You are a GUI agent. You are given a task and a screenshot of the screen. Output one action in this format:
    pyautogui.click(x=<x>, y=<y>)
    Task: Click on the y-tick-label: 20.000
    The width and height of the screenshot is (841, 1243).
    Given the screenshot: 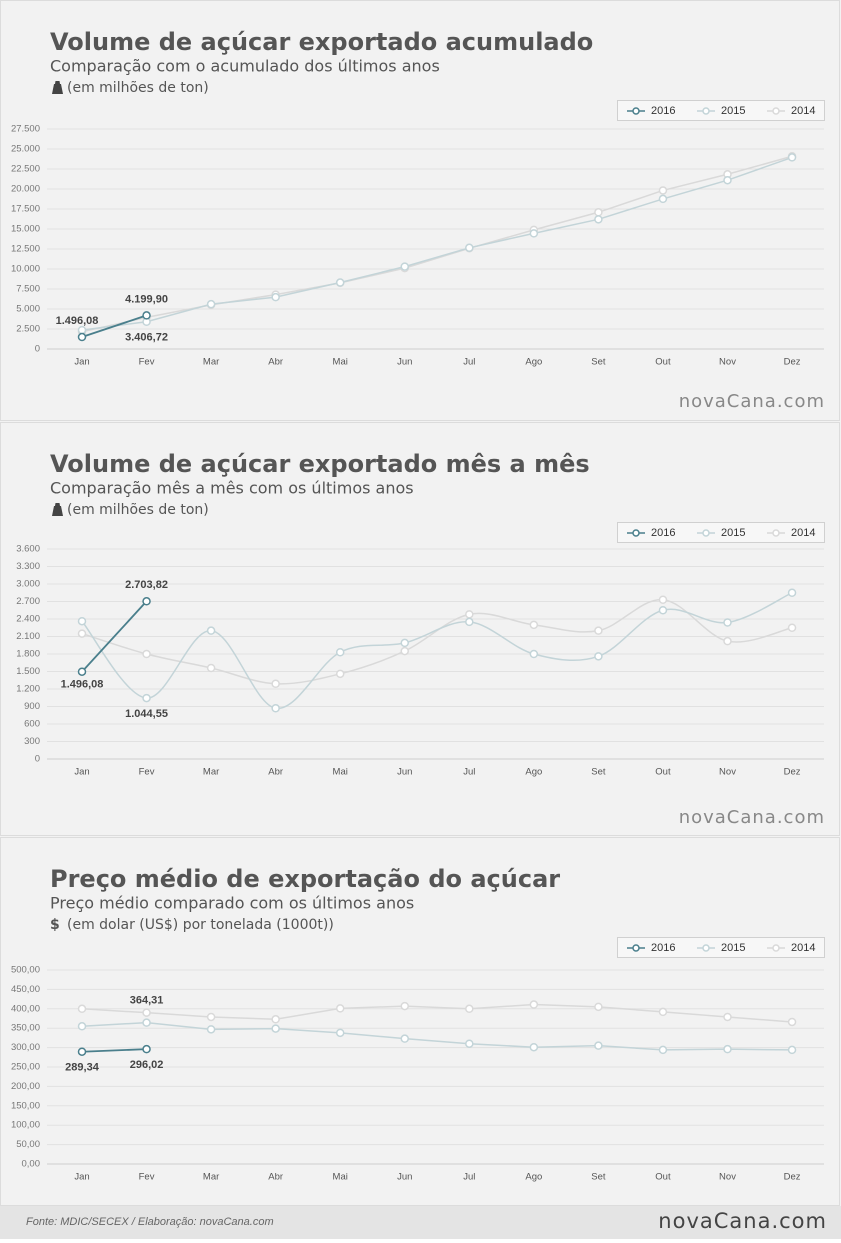 What is the action you would take?
    pyautogui.click(x=25, y=189)
    